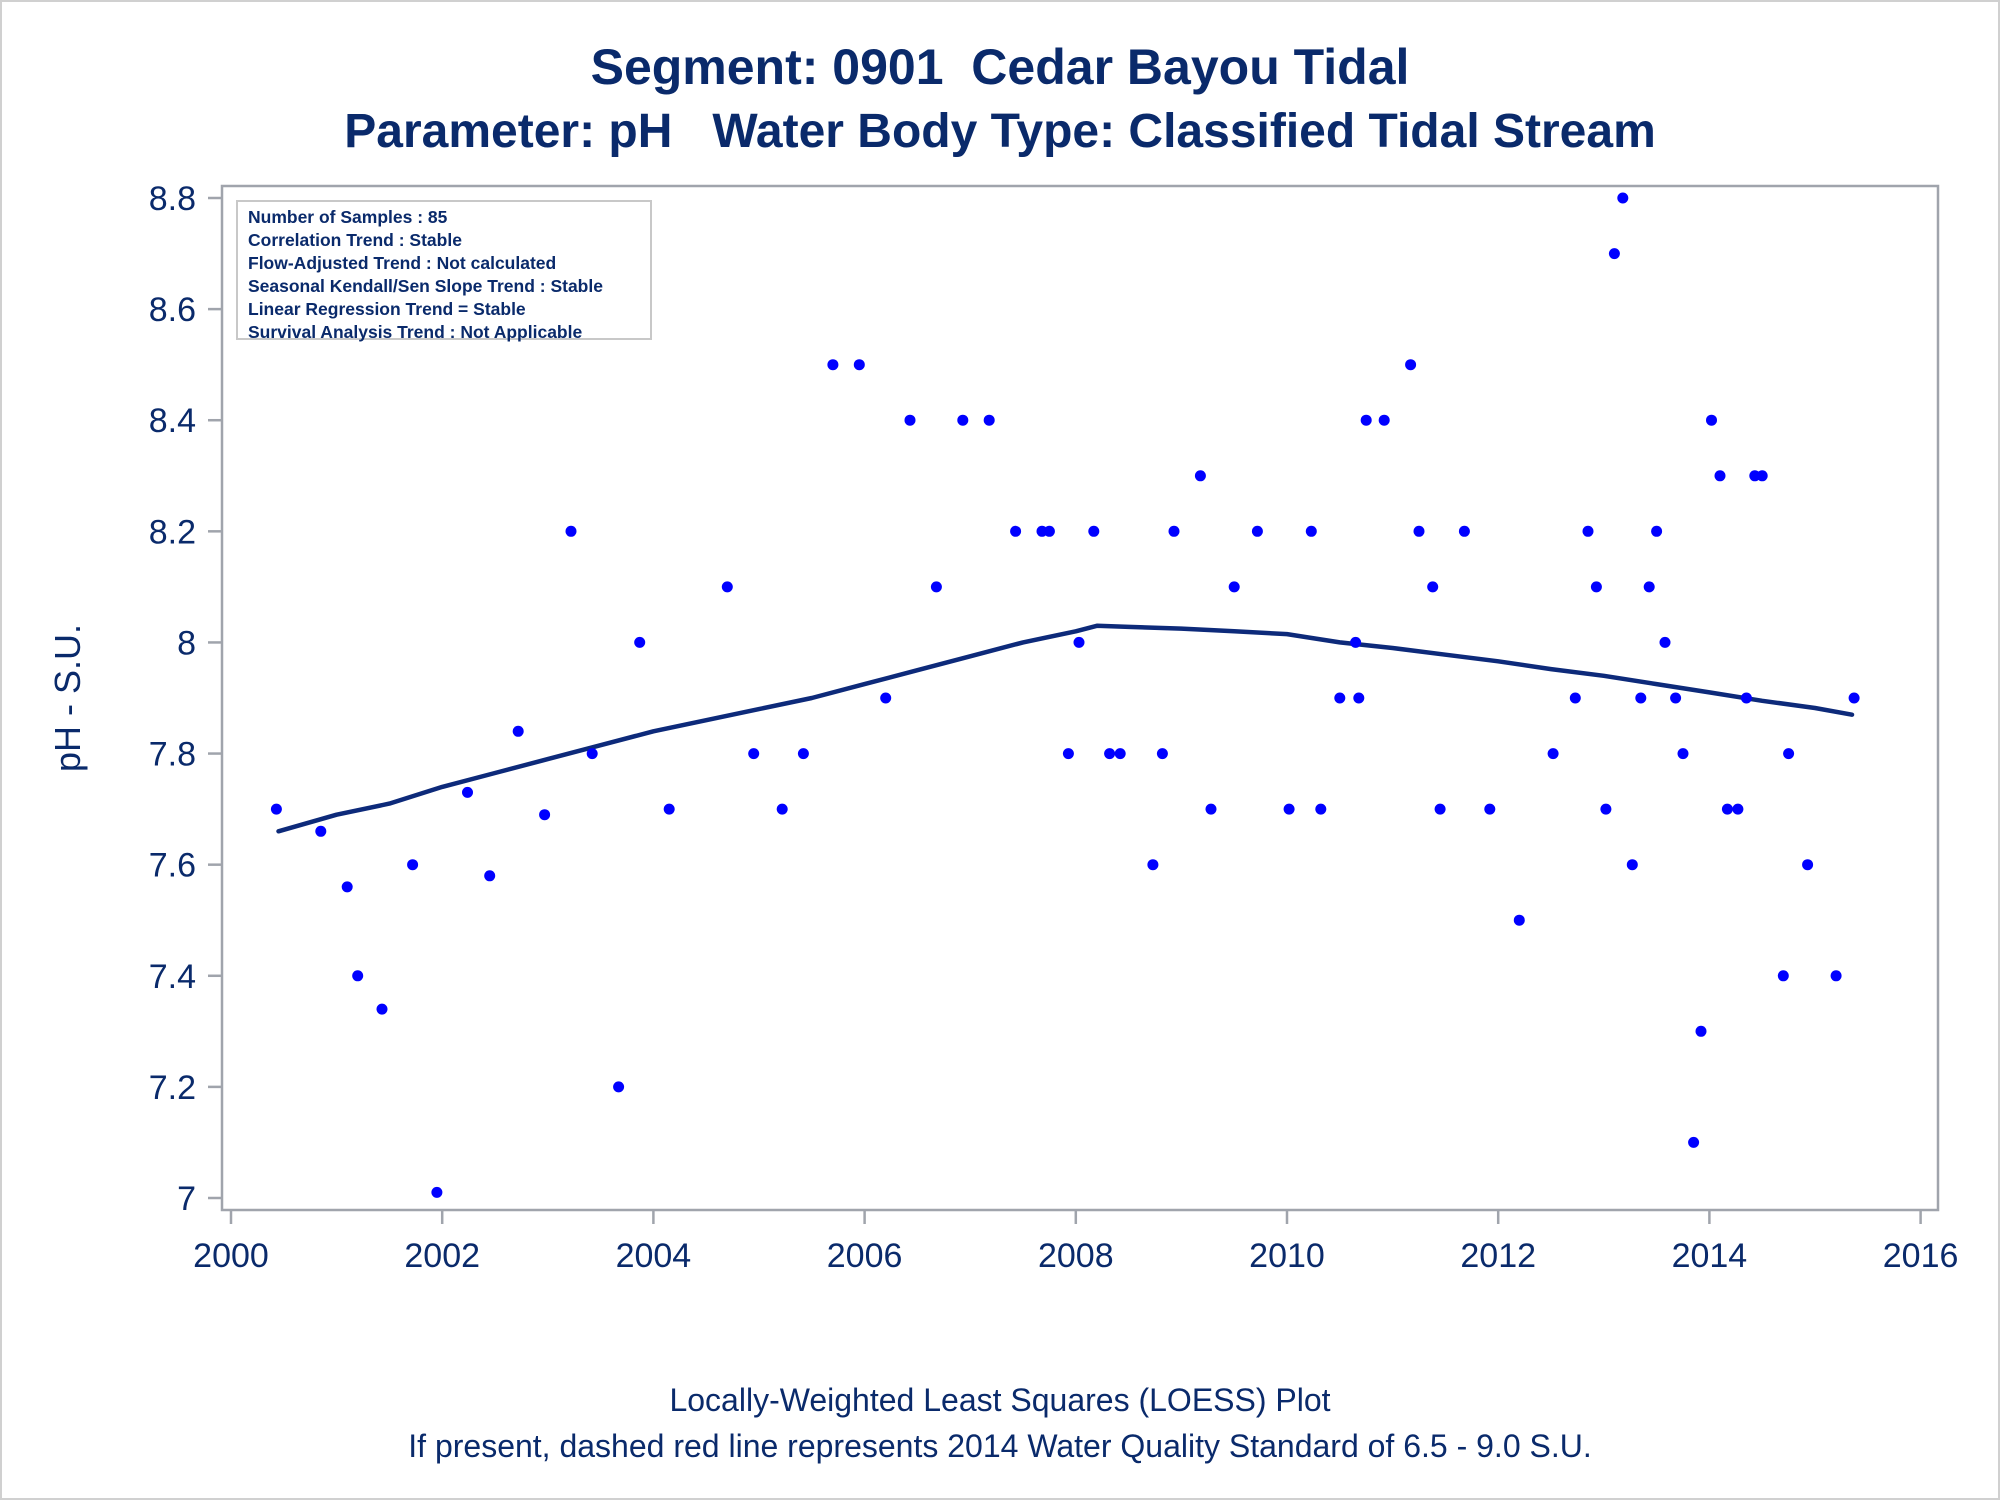 This screenshot has width=2000, height=1500. I want to click on x-tick-label: 2014, so click(1710, 1256).